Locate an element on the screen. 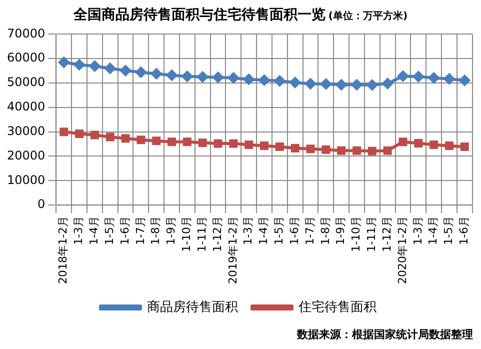 This screenshot has height=349, width=481. source-note: 数据来源：根据国家统计局数据整理 is located at coordinates (385, 334).